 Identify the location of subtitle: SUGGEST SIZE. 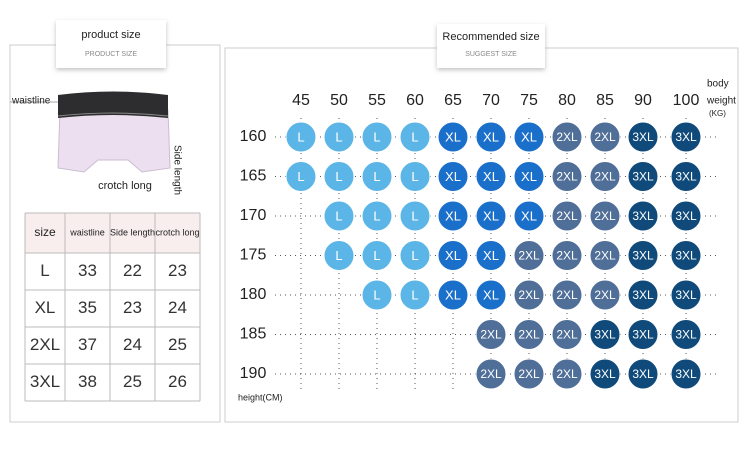
(491, 54).